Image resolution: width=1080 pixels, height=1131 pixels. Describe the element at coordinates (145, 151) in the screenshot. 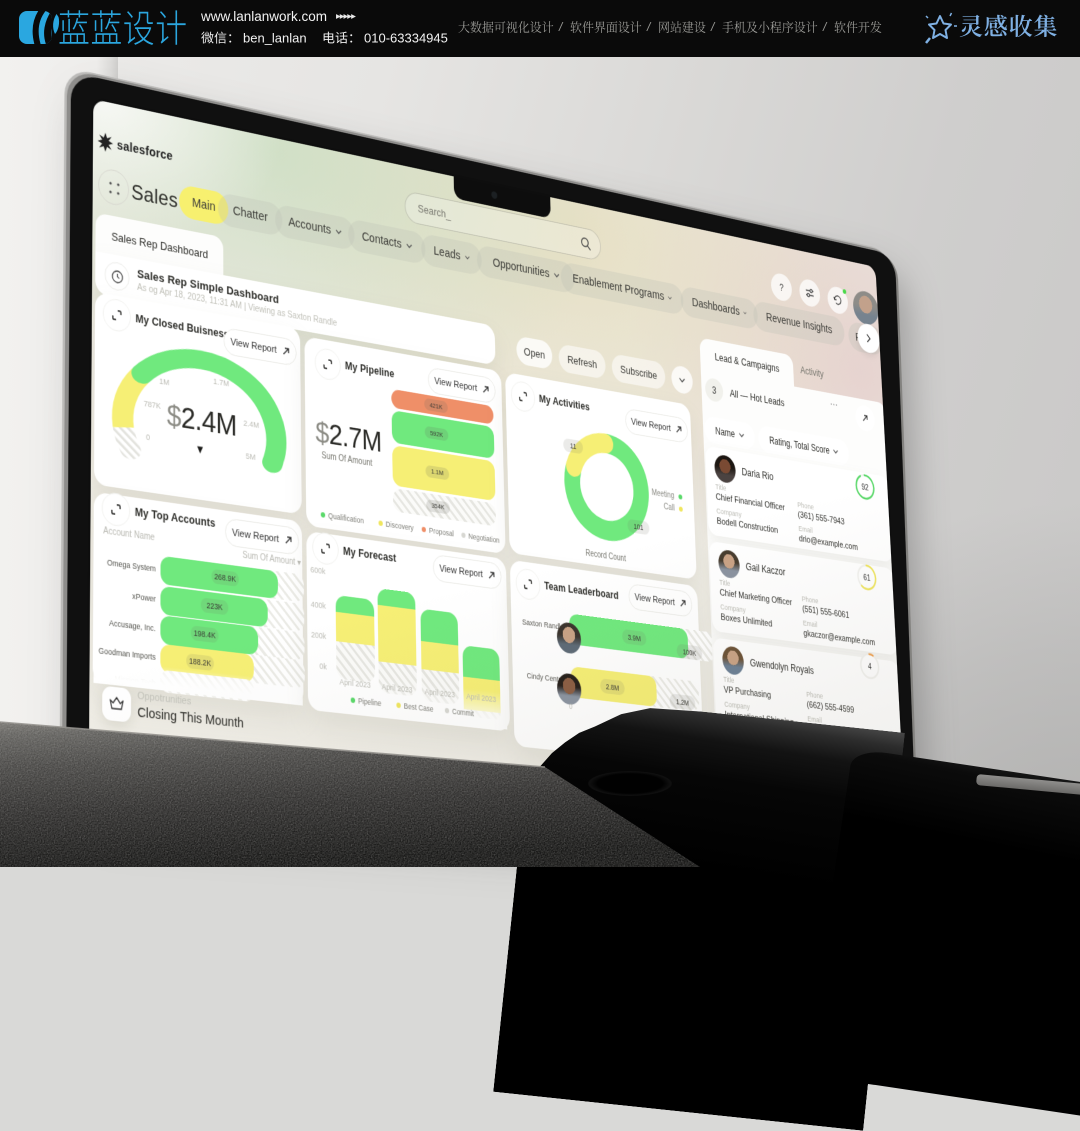

I see `svg-text: salesforce` at that location.